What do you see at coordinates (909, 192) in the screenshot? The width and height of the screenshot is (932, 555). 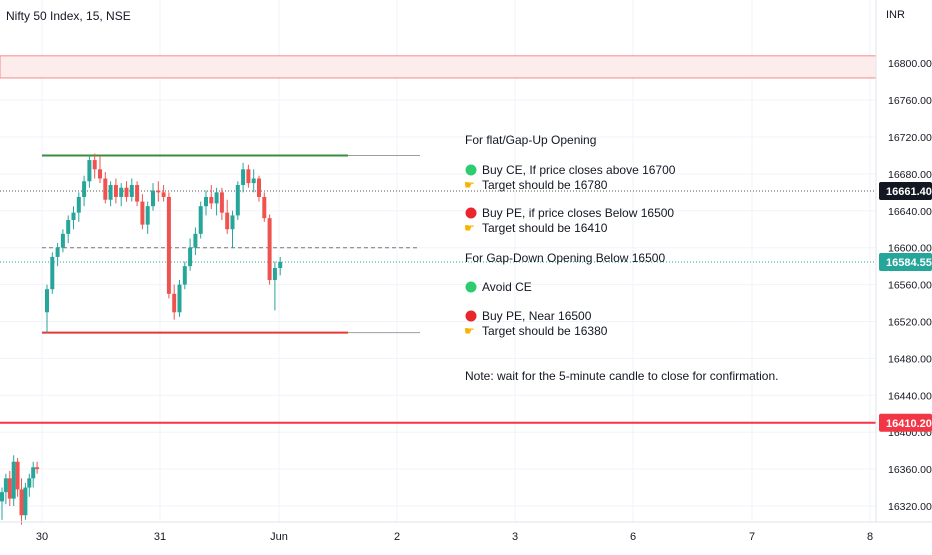 I see `prev-close-badge: 16661.40` at bounding box center [909, 192].